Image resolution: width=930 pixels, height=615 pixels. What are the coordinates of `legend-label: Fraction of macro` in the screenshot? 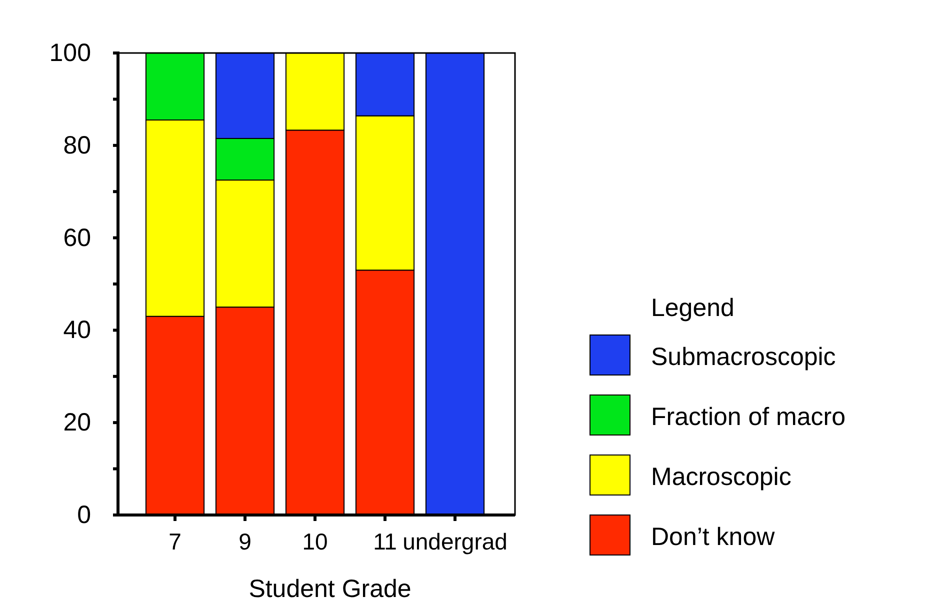 It's located at (748, 417).